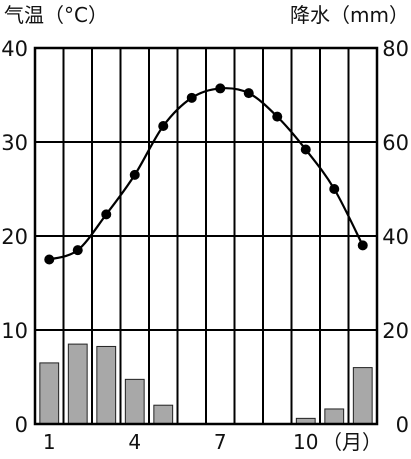 Image resolution: width=411 pixels, height=459 pixels. Describe the element at coordinates (395, 237) in the screenshot. I see `precipitation-tick-label: 40` at that location.